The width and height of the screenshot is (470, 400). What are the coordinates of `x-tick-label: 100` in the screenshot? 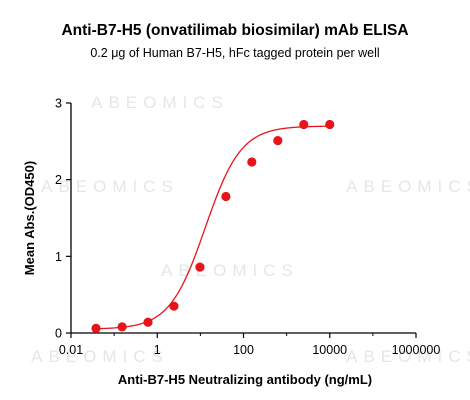 It's located at (243, 350).